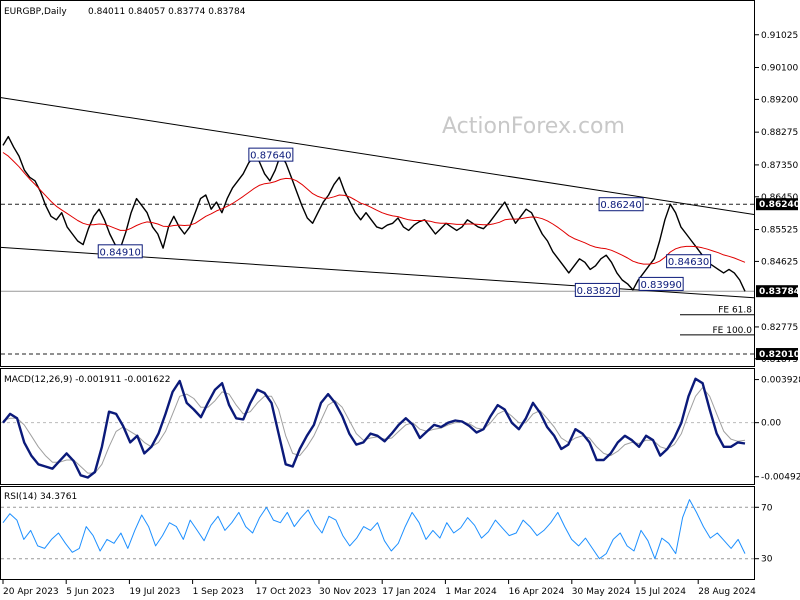 The width and height of the screenshot is (800, 600). I want to click on date-tick-label: 30 May 2024, so click(601, 592).